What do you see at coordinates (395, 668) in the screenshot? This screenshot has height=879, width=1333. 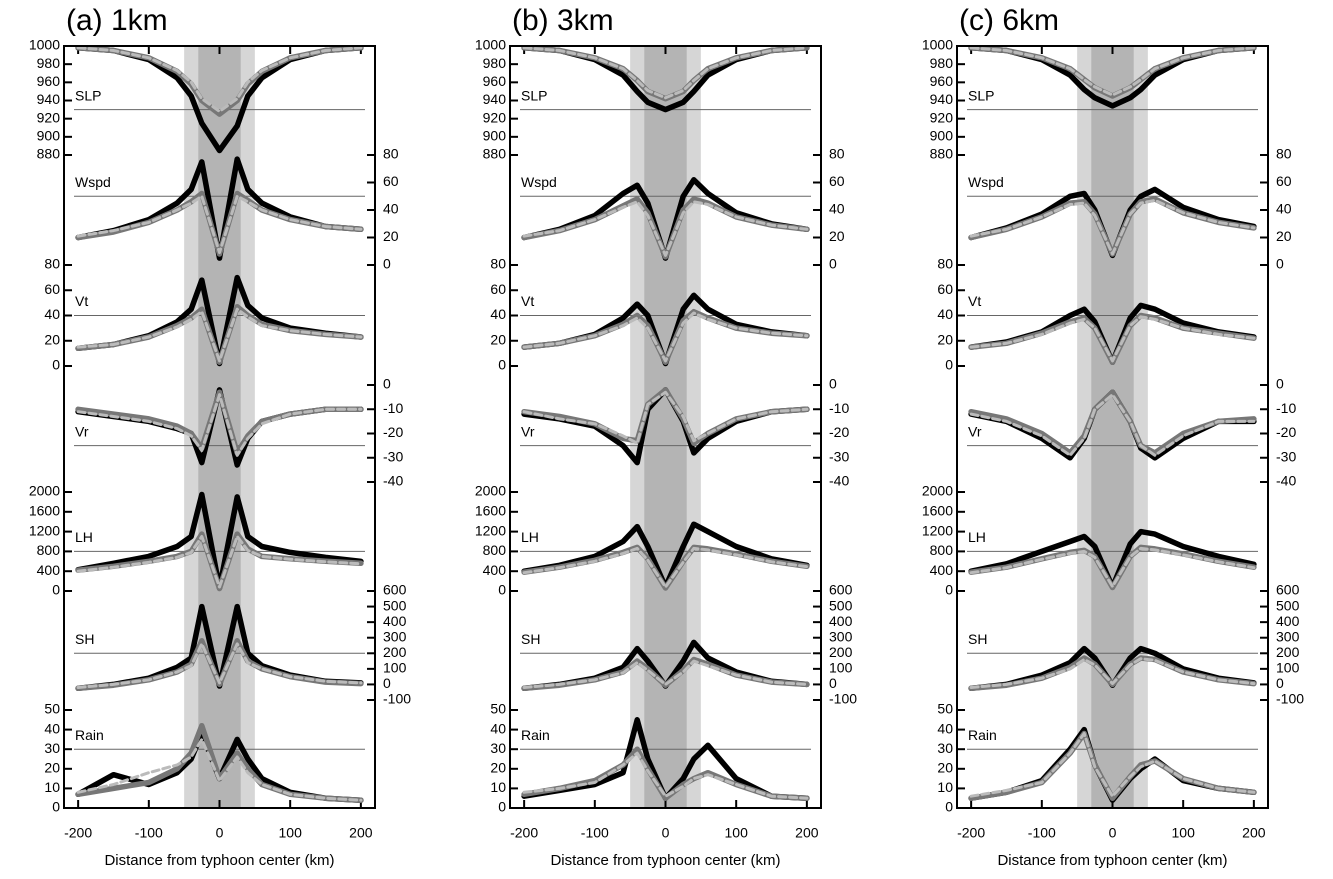 I see `y-tick-label: 100` at bounding box center [395, 668].